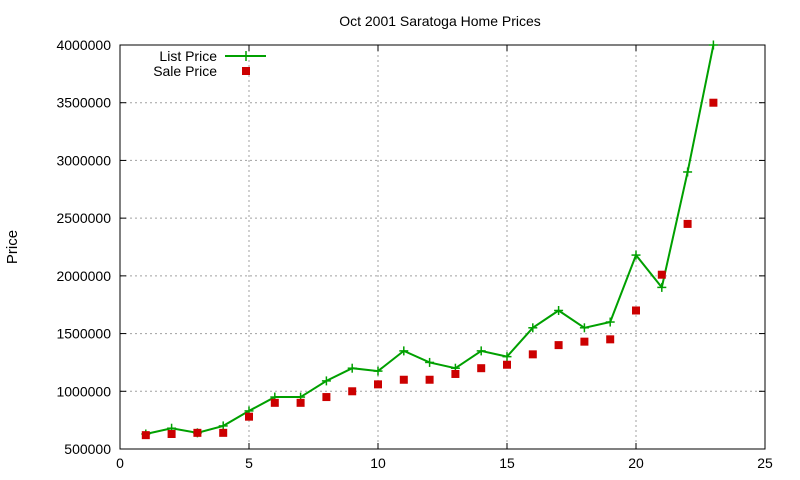 The height and width of the screenshot is (480, 800). What do you see at coordinates (83, 391) in the screenshot?
I see `y-tick-label: 1000000` at bounding box center [83, 391].